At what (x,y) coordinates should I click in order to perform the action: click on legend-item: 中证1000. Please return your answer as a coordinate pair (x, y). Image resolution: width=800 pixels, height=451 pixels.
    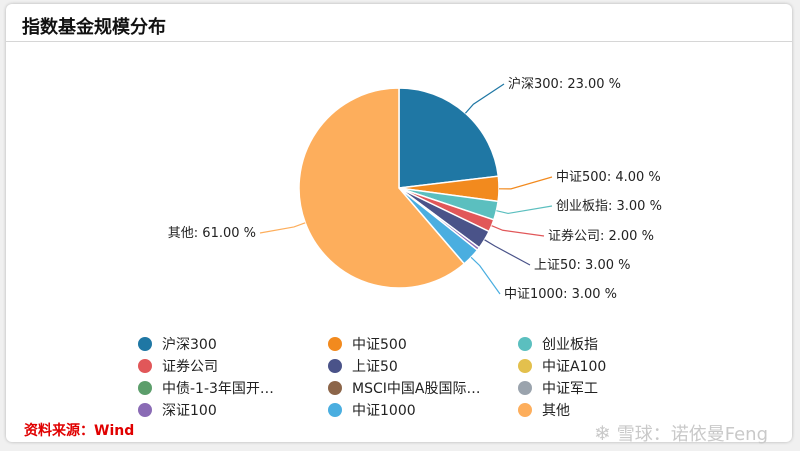
    Looking at the image, I should click on (423, 409).